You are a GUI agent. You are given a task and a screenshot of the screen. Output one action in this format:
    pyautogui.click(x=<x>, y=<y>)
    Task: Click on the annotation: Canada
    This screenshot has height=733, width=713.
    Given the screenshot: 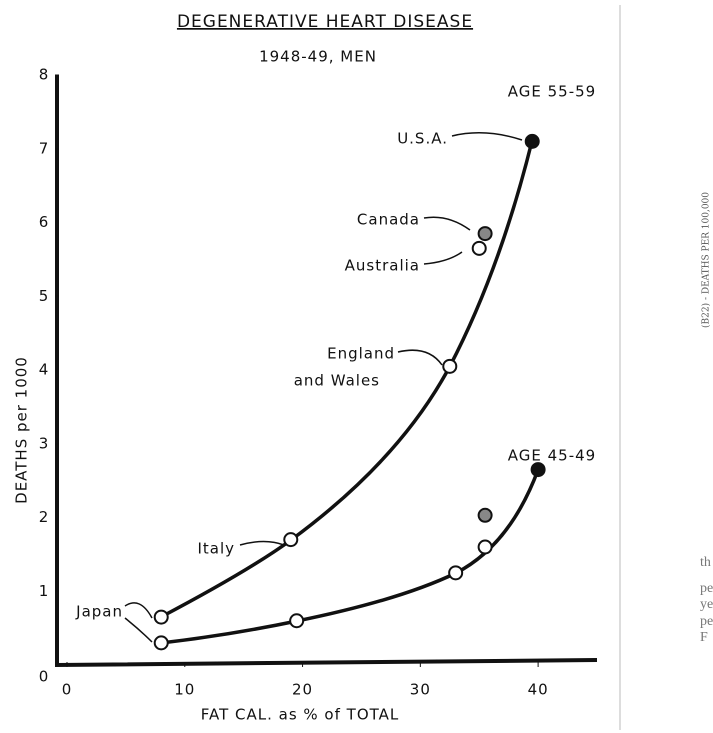 What is the action you would take?
    pyautogui.click(x=388, y=220)
    